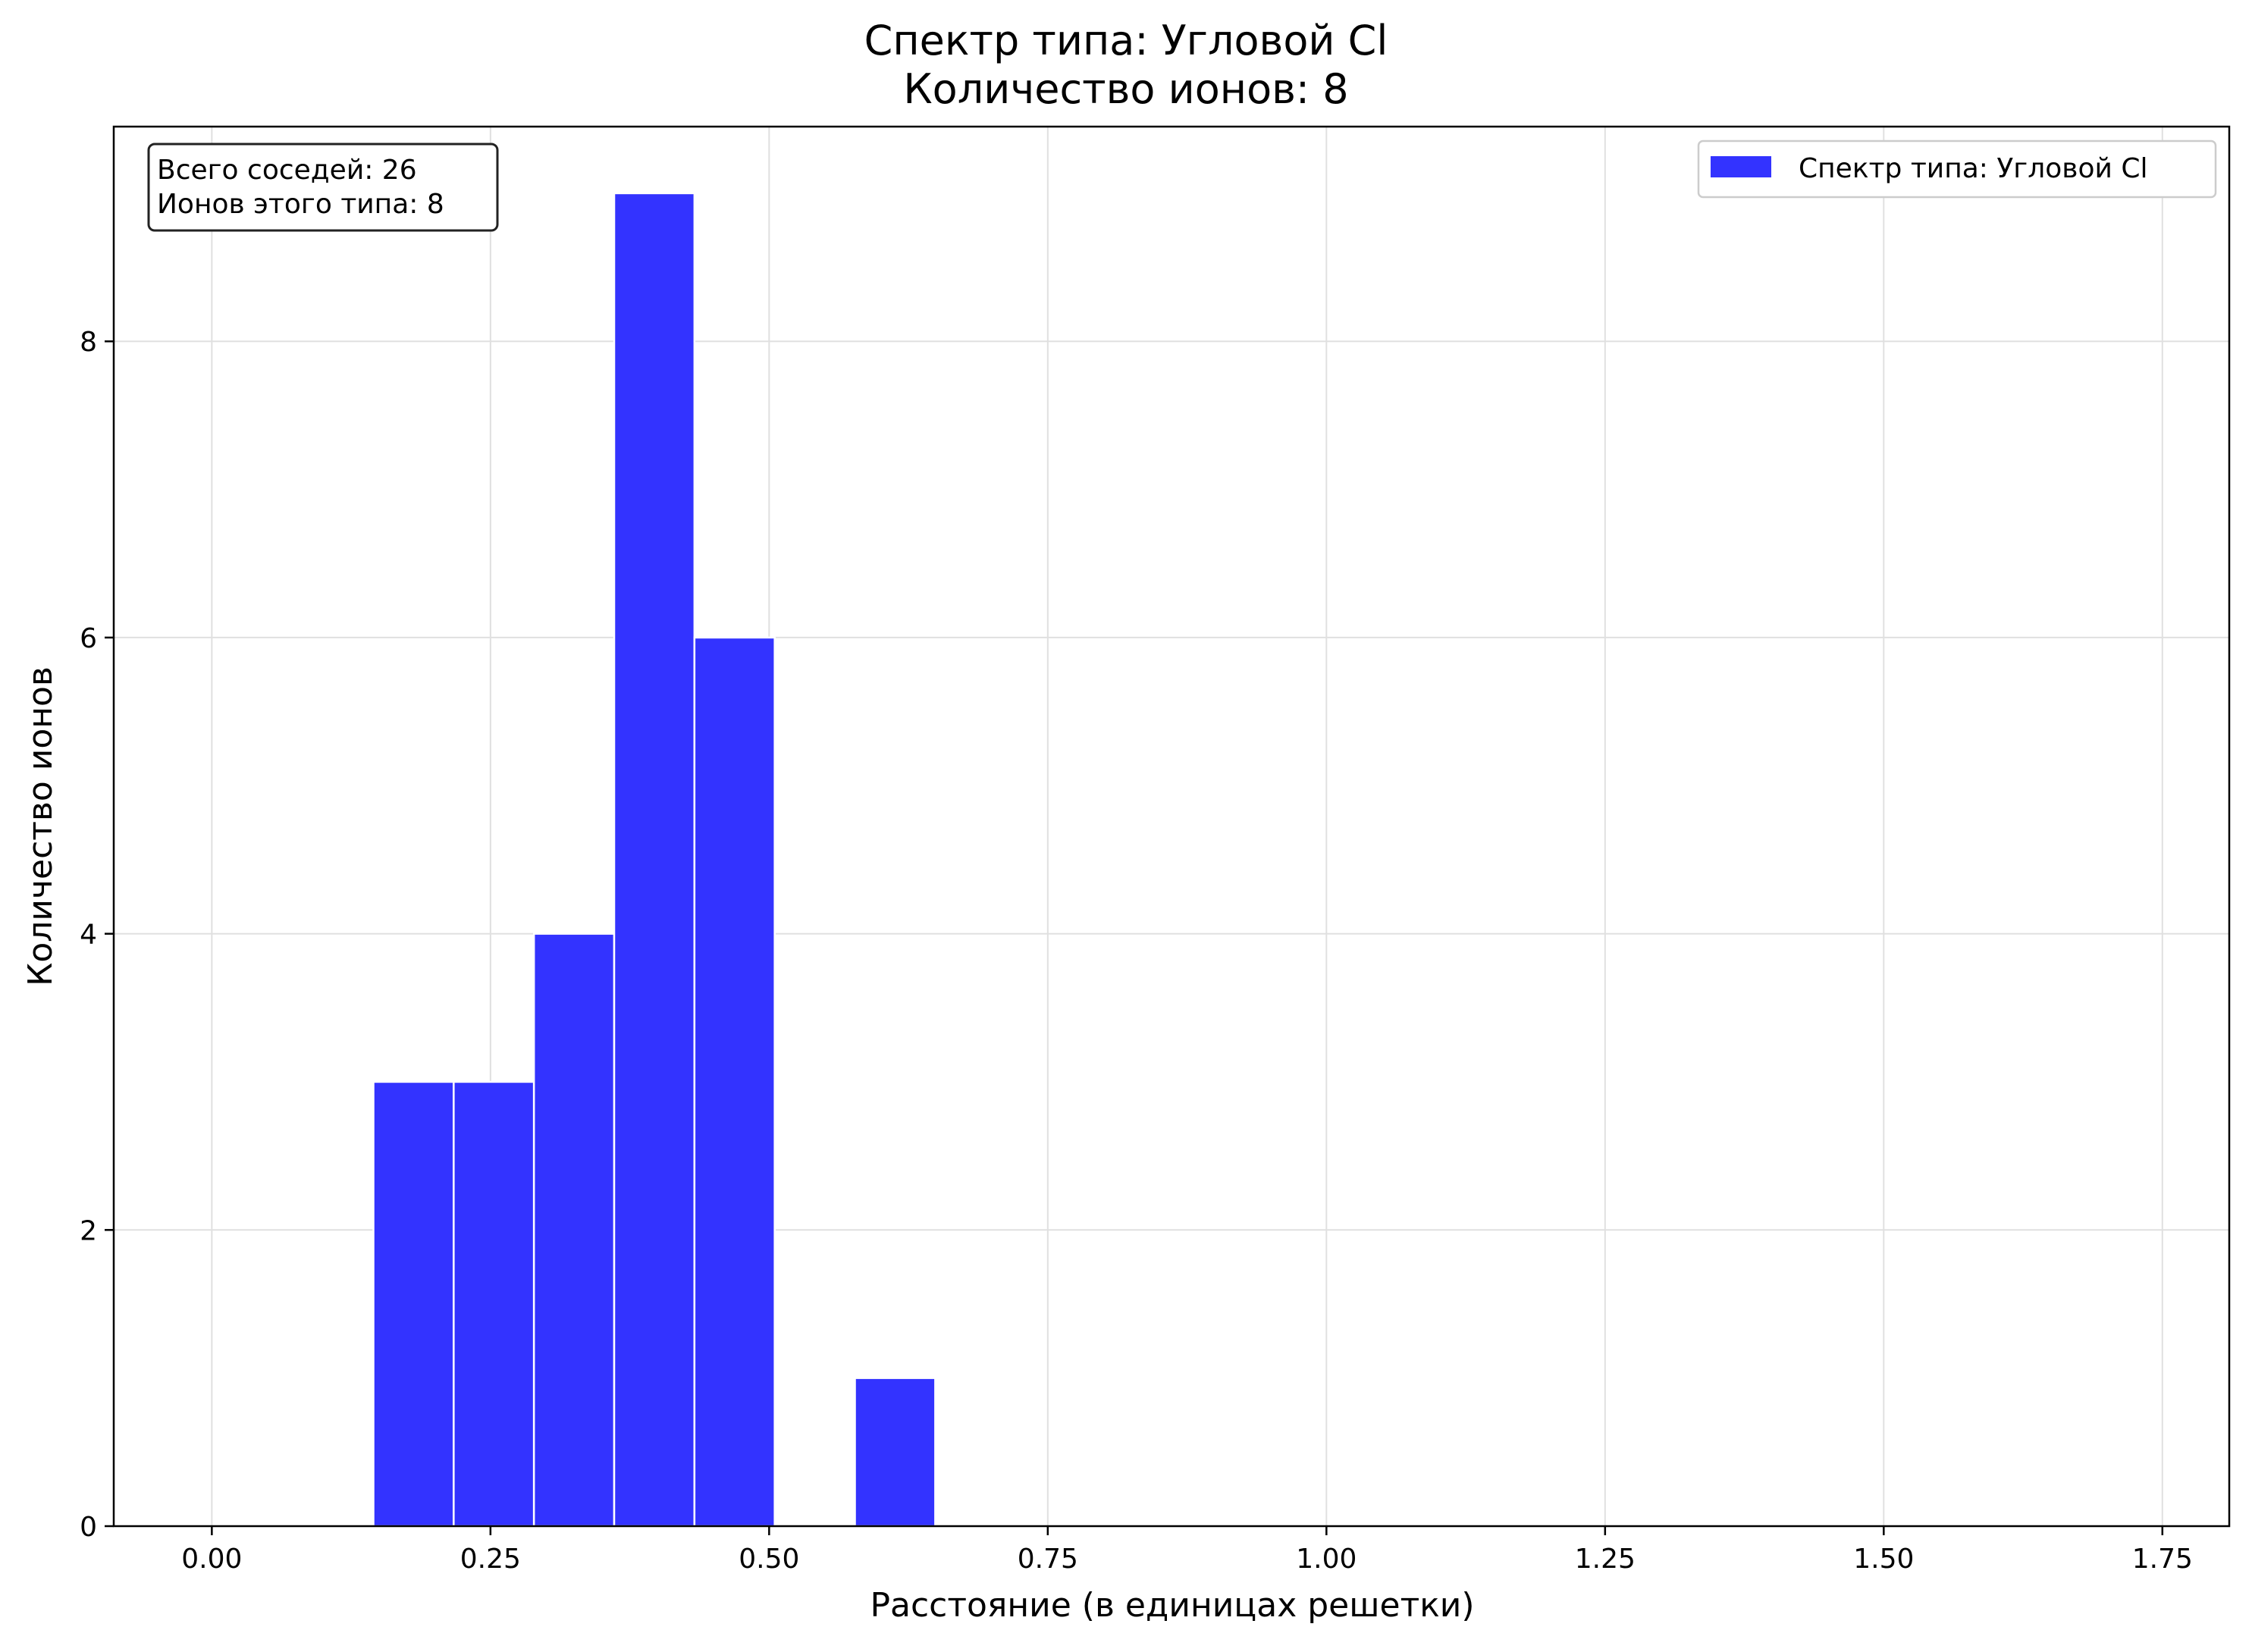  What do you see at coordinates (1126, 40) in the screenshot?
I see `chart-title: Спектр типа: Угловой Cl` at bounding box center [1126, 40].